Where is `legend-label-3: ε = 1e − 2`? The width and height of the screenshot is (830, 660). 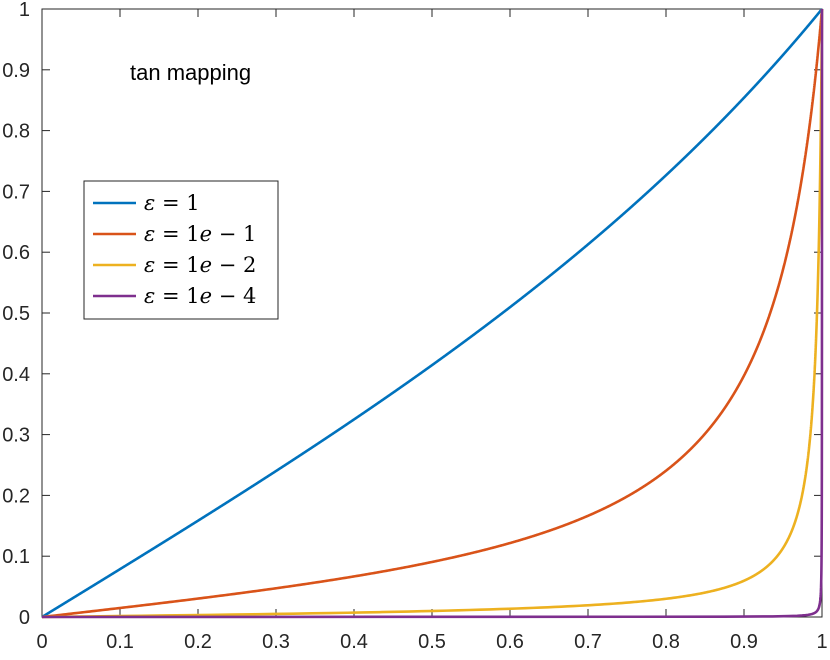
legend-label-3: ε = 1e − 2 is located at coordinates (200, 265).